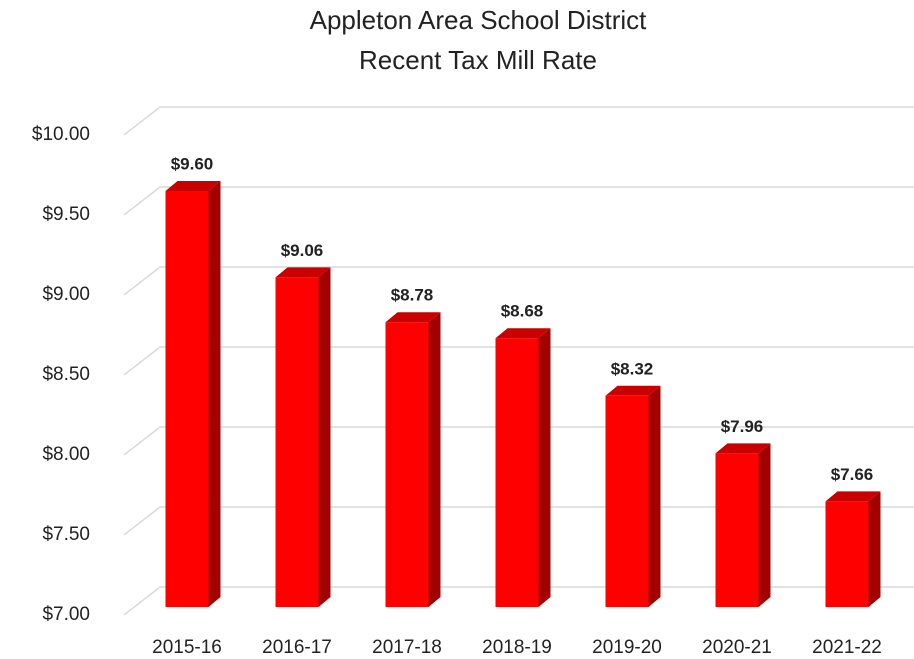 The image size is (914, 659). What do you see at coordinates (407, 647) in the screenshot?
I see `x-tick-label: 2017-18` at bounding box center [407, 647].